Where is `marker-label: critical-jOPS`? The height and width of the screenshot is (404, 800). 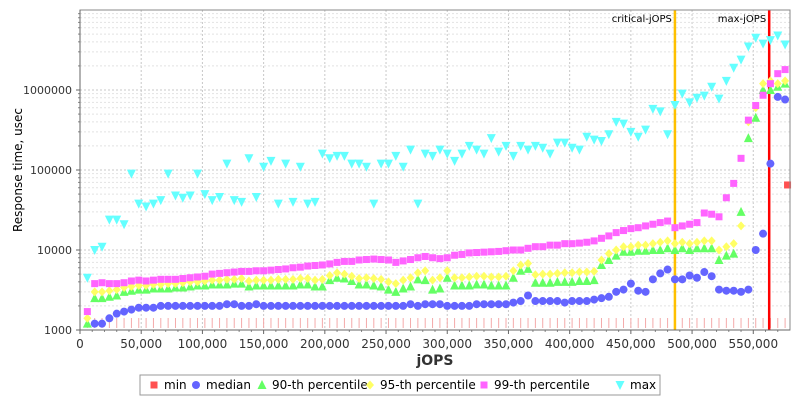 marker-label: critical-jOPS is located at coordinates (642, 19).